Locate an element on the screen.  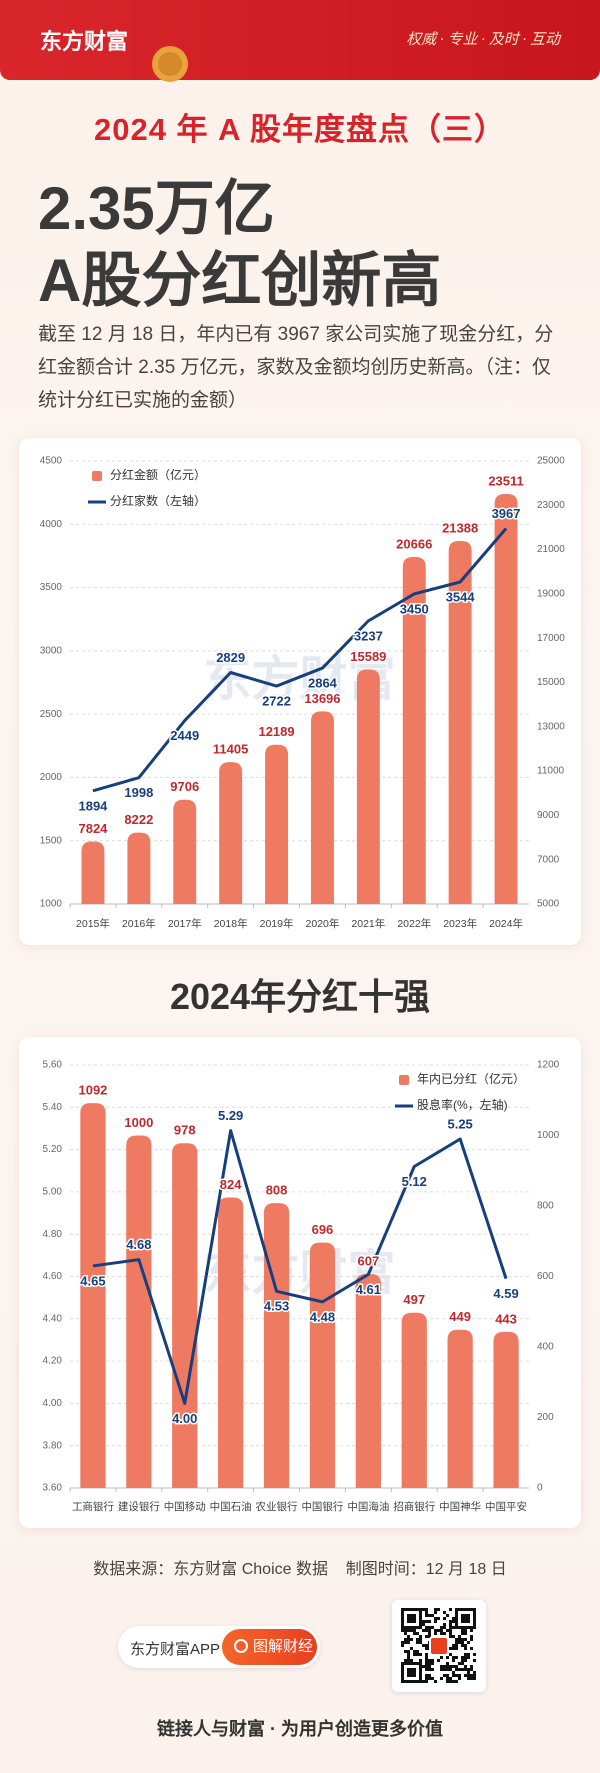
x-tick-label: 建设银行 is located at coordinates (139, 1506).